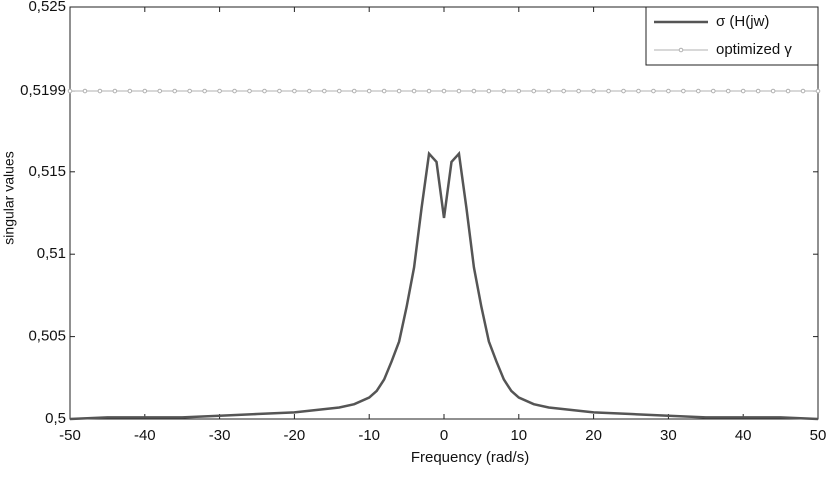 This screenshot has width=829, height=489. What do you see at coordinates (668, 435) in the screenshot?
I see `x-tick-label: 30` at bounding box center [668, 435].